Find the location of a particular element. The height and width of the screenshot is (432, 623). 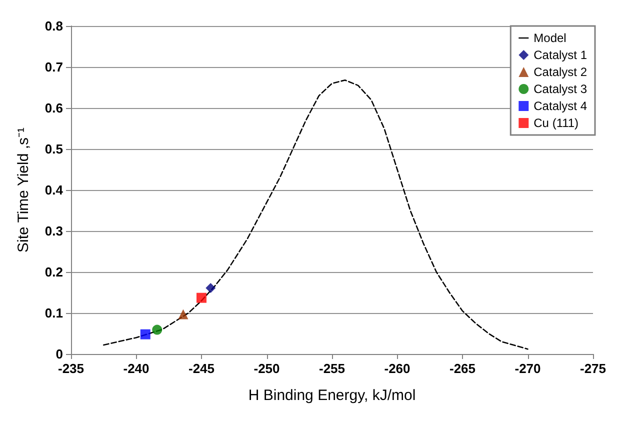

y-tick-label: 0.7 is located at coordinates (53, 67).